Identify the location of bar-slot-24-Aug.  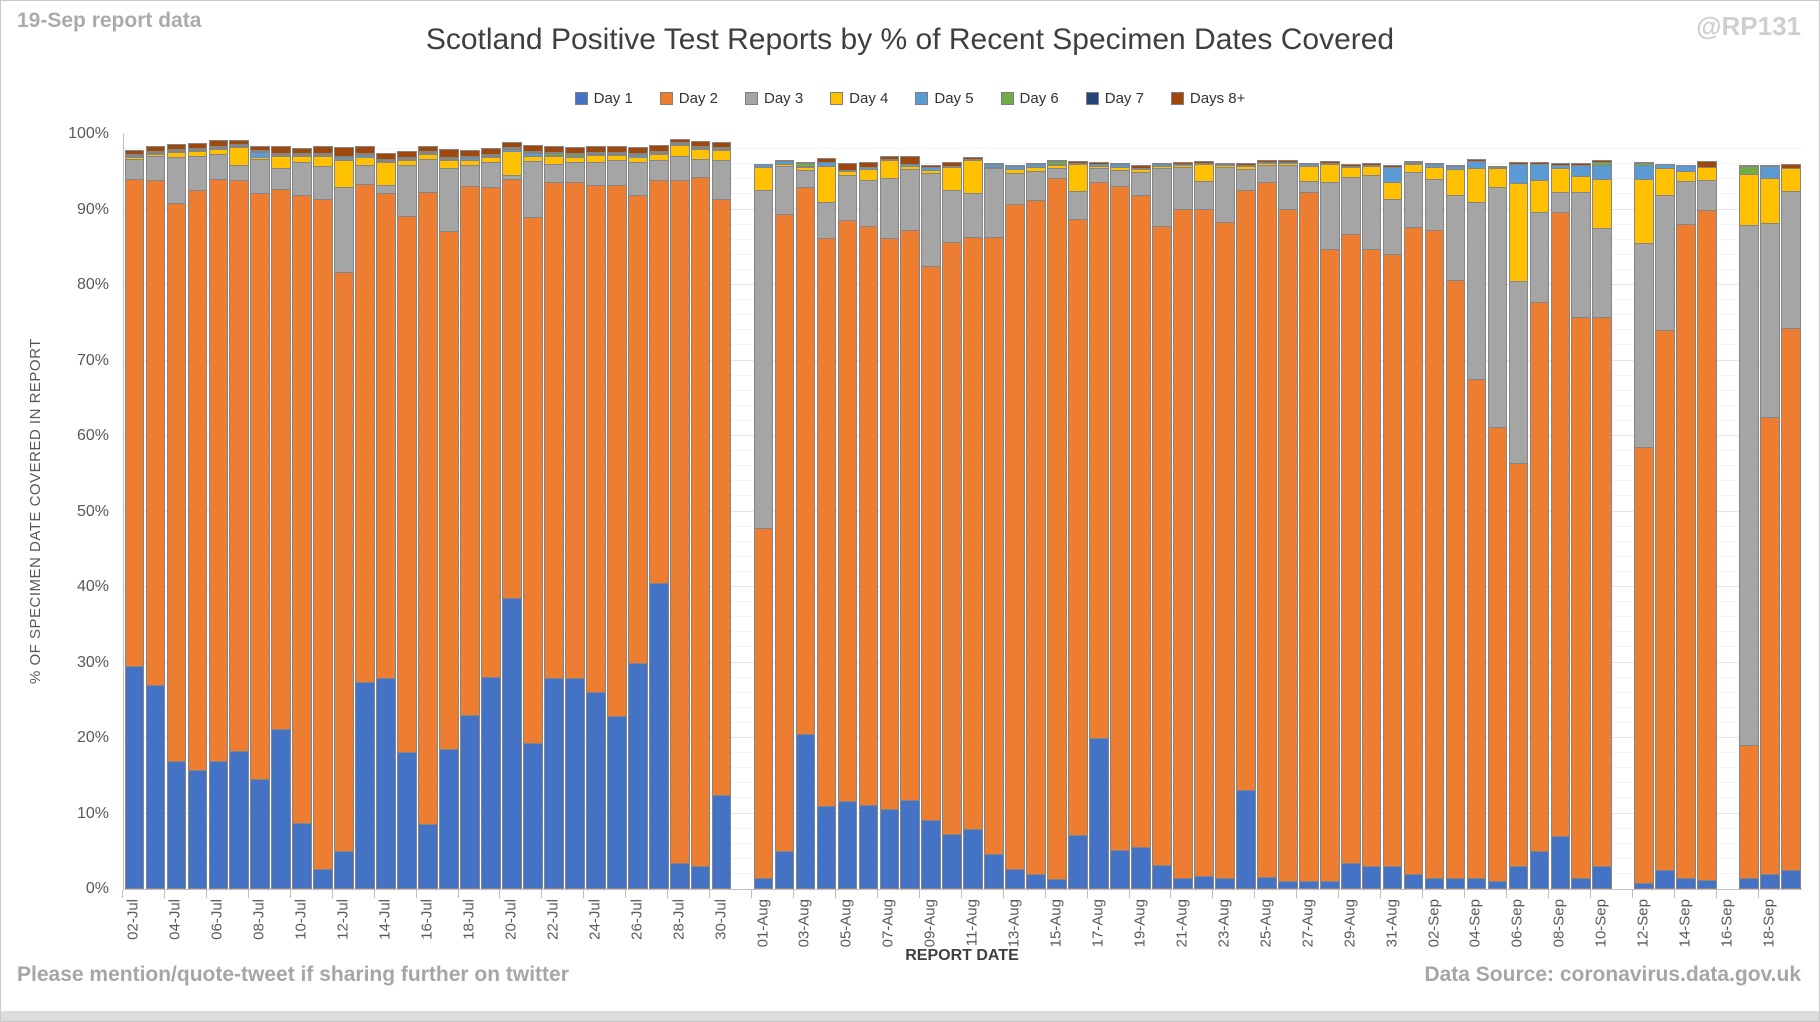
(1245, 511).